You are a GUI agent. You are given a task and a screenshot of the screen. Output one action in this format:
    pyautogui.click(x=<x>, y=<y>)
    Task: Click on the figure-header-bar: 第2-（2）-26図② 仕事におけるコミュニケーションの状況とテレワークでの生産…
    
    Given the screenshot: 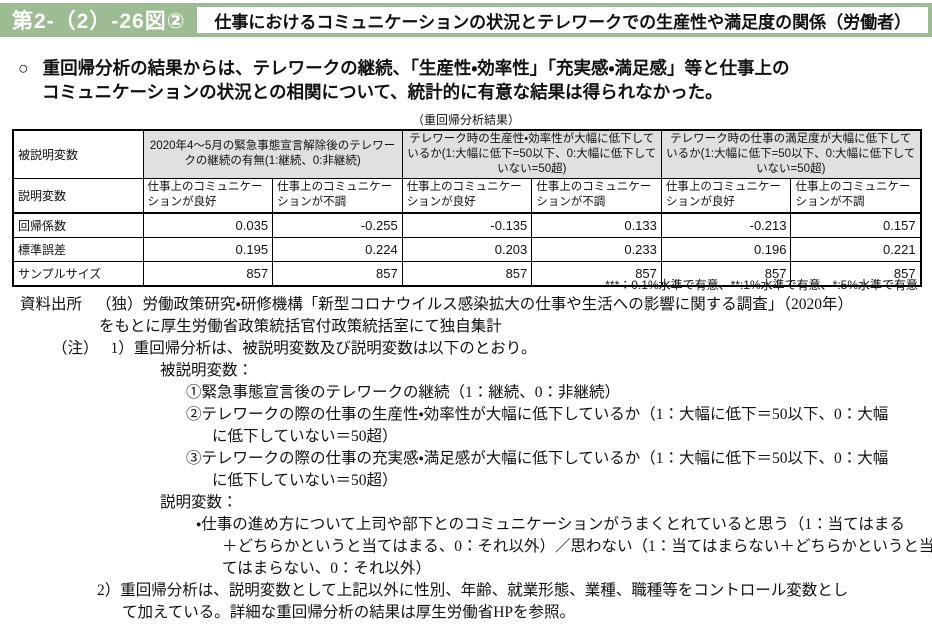 What is the action you would take?
    pyautogui.click(x=466, y=20)
    